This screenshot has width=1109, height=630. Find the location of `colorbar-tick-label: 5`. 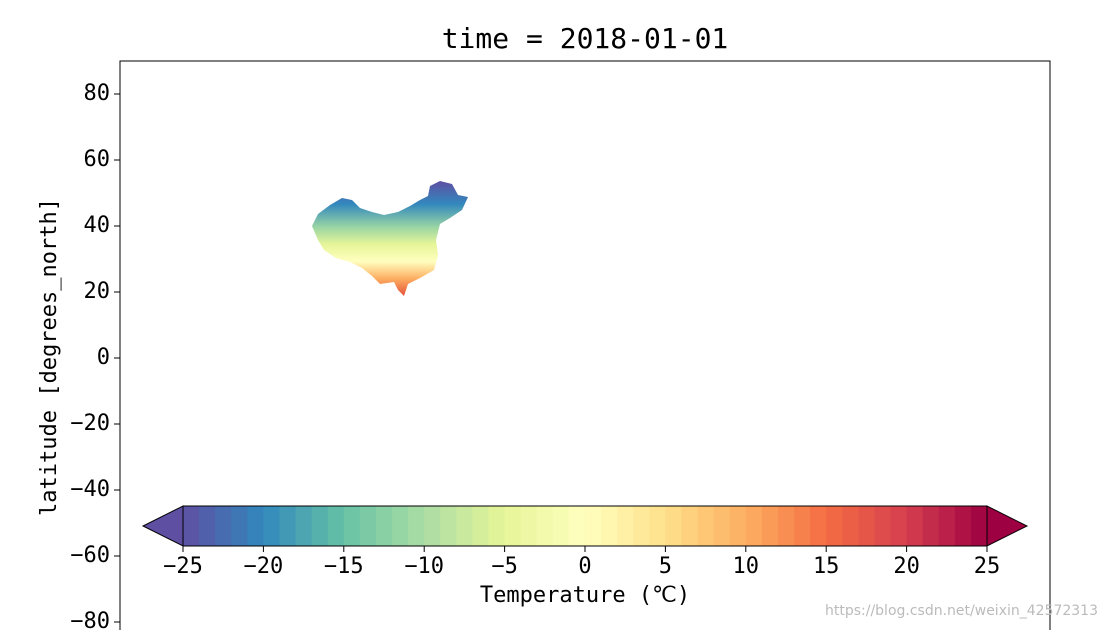

colorbar-tick-label: 5 is located at coordinates (665, 566).